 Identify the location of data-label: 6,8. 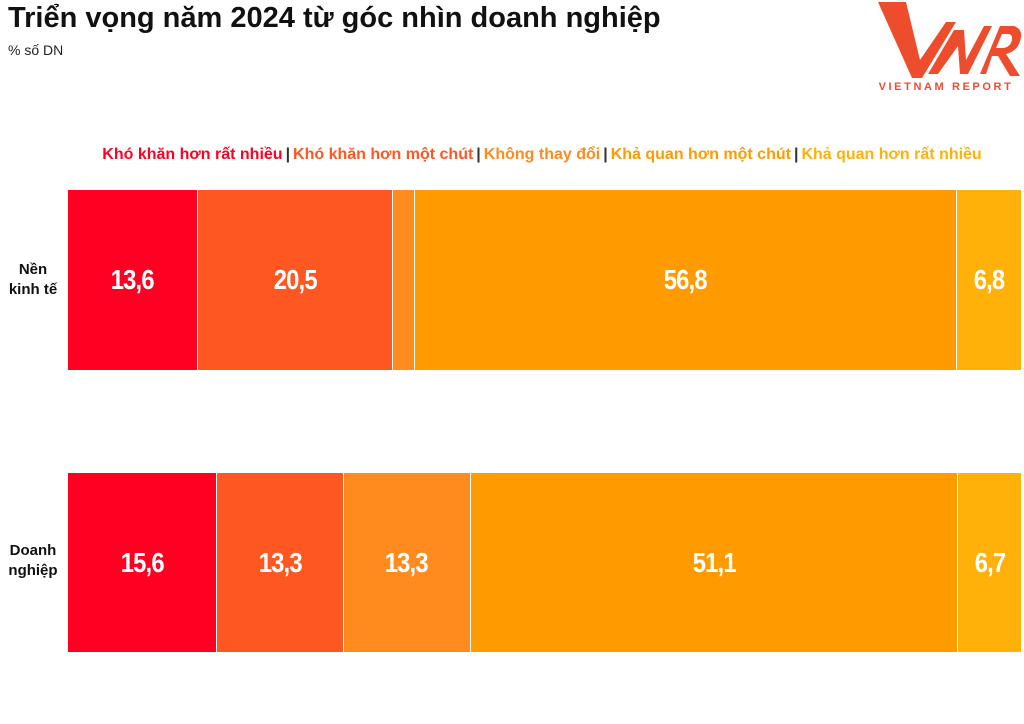
(989, 279).